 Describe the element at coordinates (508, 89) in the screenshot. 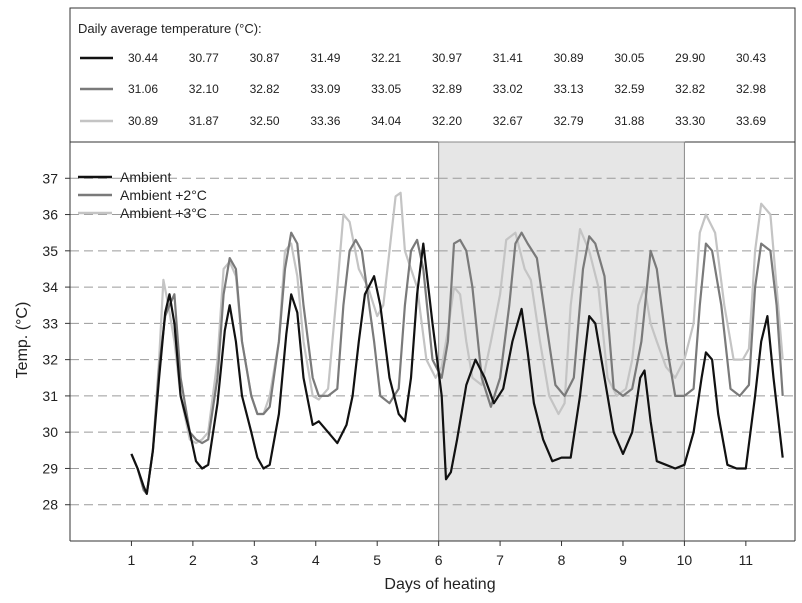

I see `table-cell: 33.02` at that location.